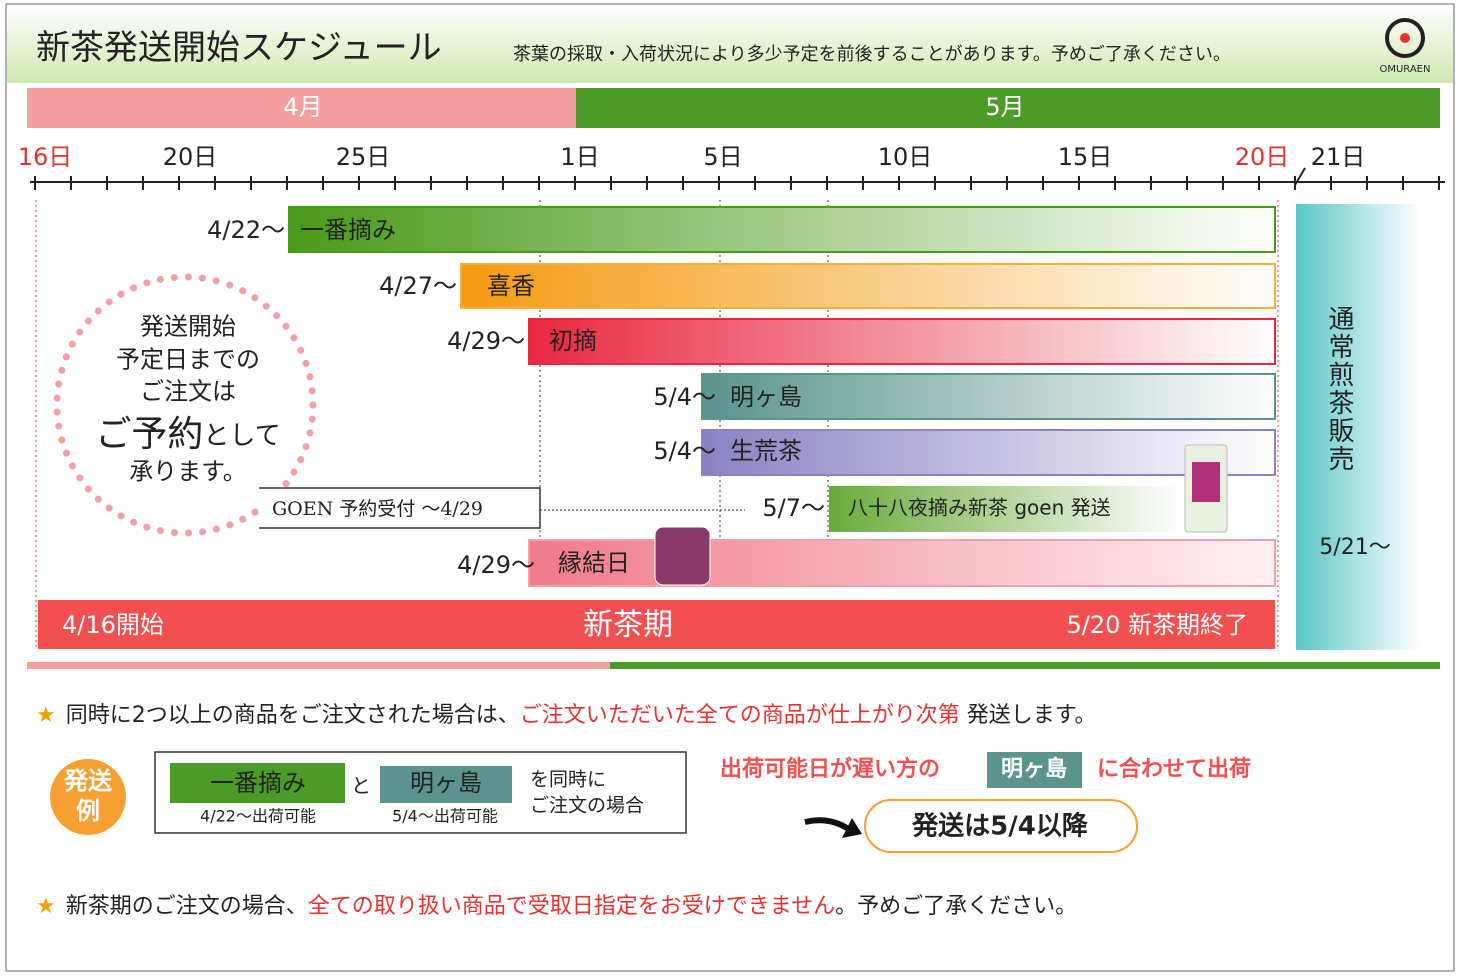 This screenshot has width=1459, height=977. Describe the element at coordinates (246, 230) in the screenshot. I see `bar-start: 4/22〜` at that location.